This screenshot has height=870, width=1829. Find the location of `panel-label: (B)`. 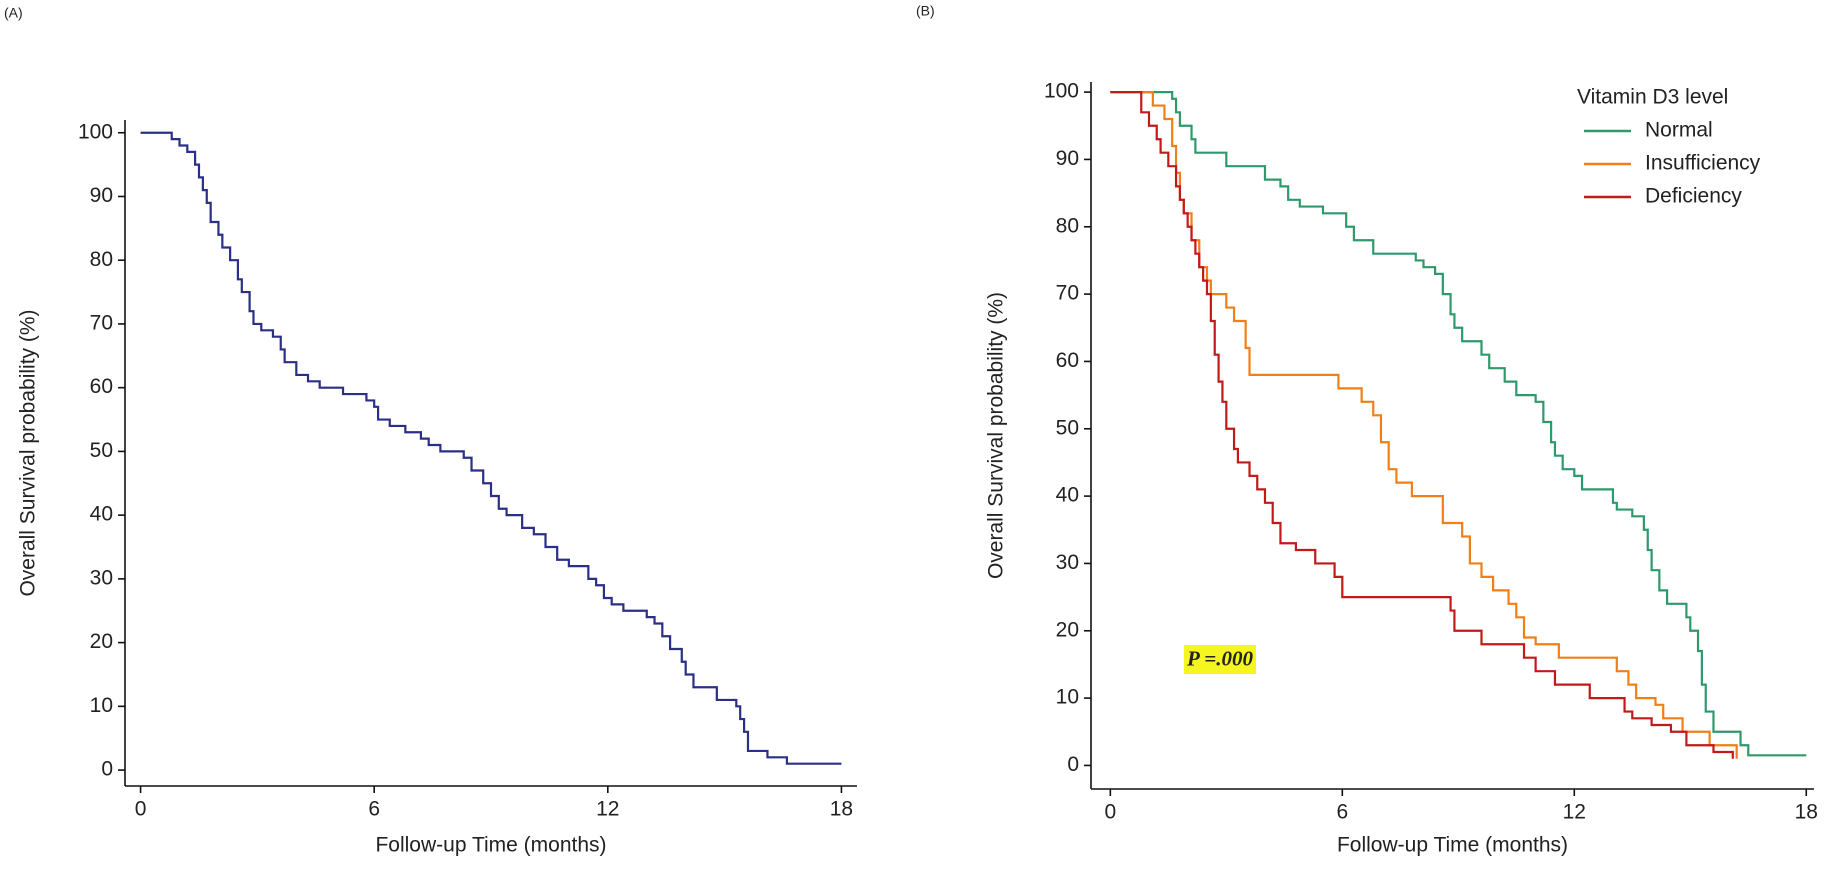

panel-label: (B) is located at coordinates (925, 11).